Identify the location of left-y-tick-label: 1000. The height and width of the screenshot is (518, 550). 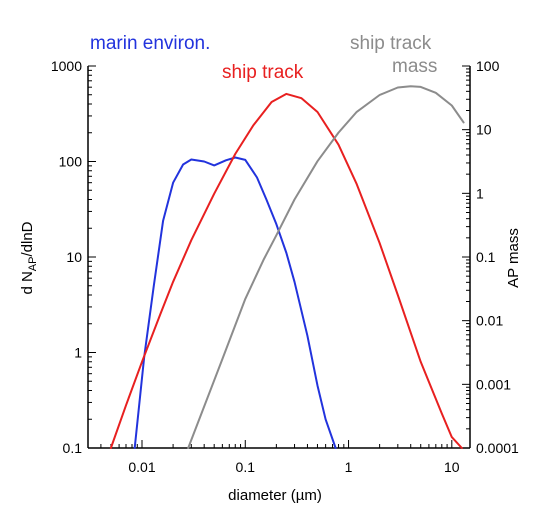
(66, 66).